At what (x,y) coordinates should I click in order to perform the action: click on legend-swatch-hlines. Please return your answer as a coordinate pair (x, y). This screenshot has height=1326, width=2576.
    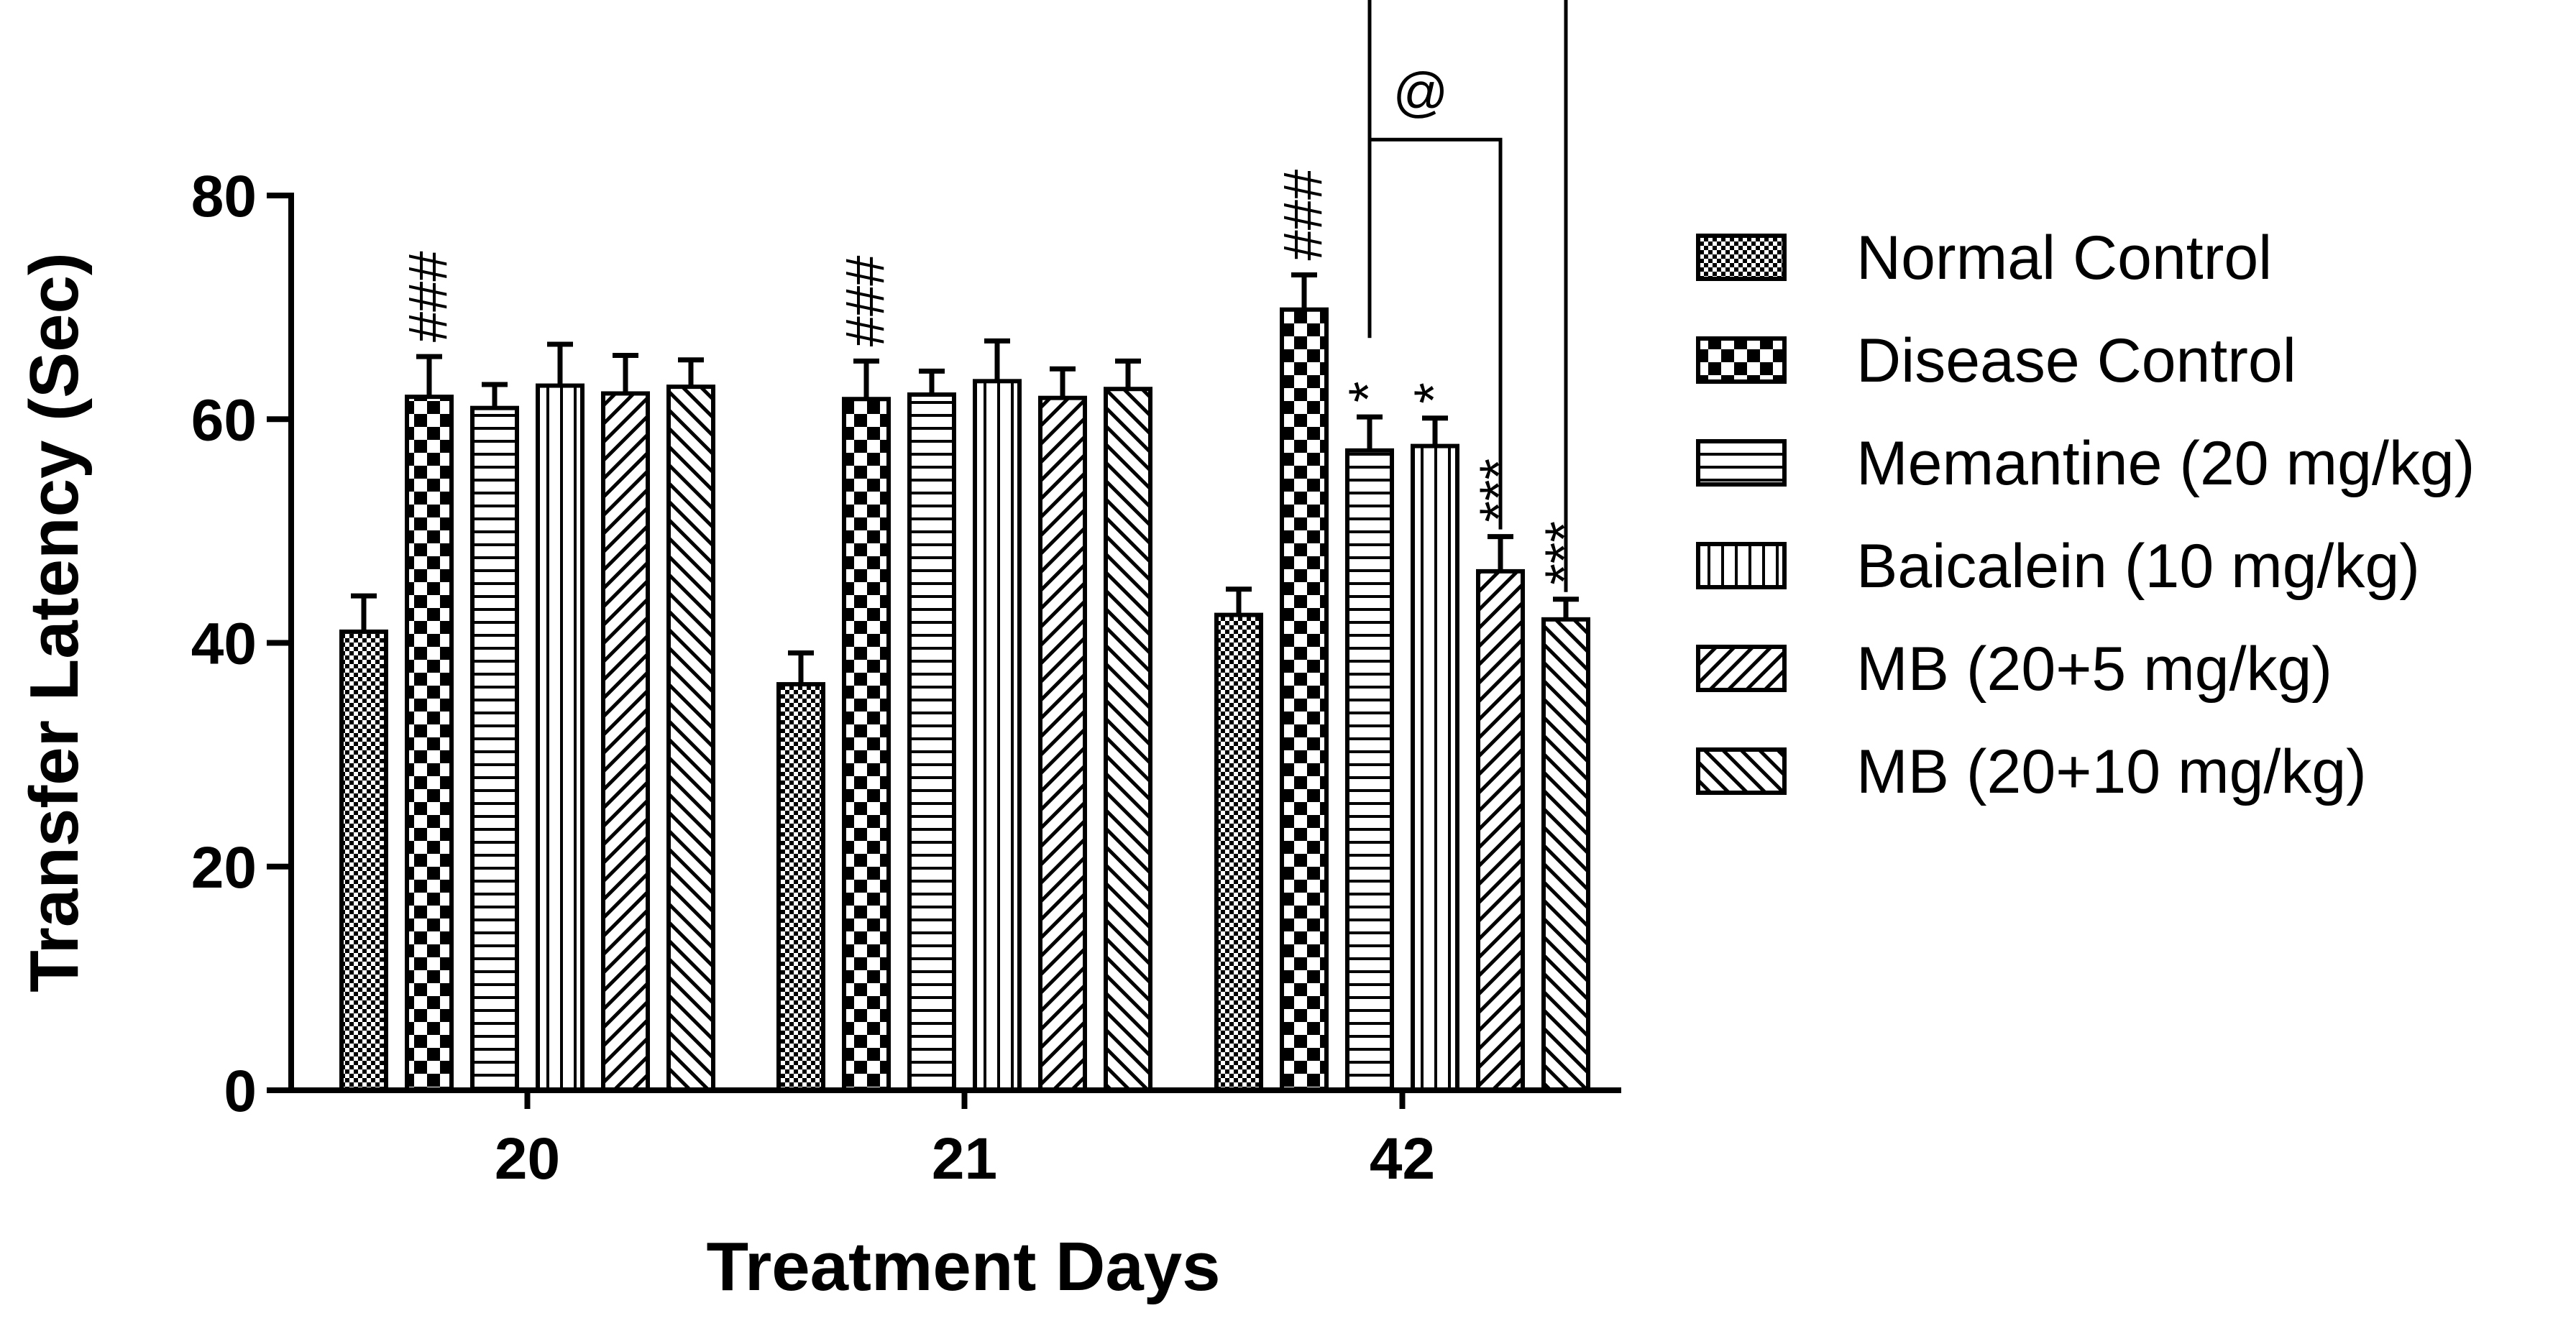
    Looking at the image, I should click on (1741, 463).